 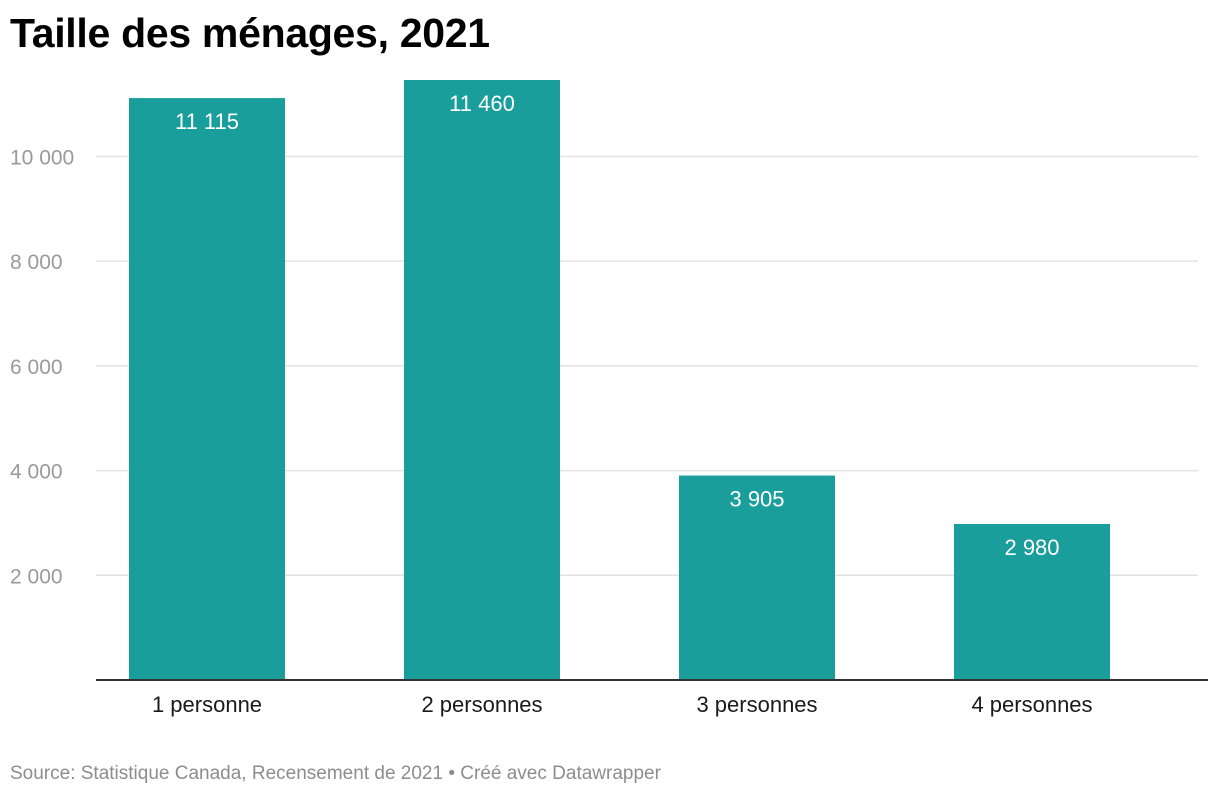 I want to click on y-tick-label: 2 000, so click(x=36, y=576).